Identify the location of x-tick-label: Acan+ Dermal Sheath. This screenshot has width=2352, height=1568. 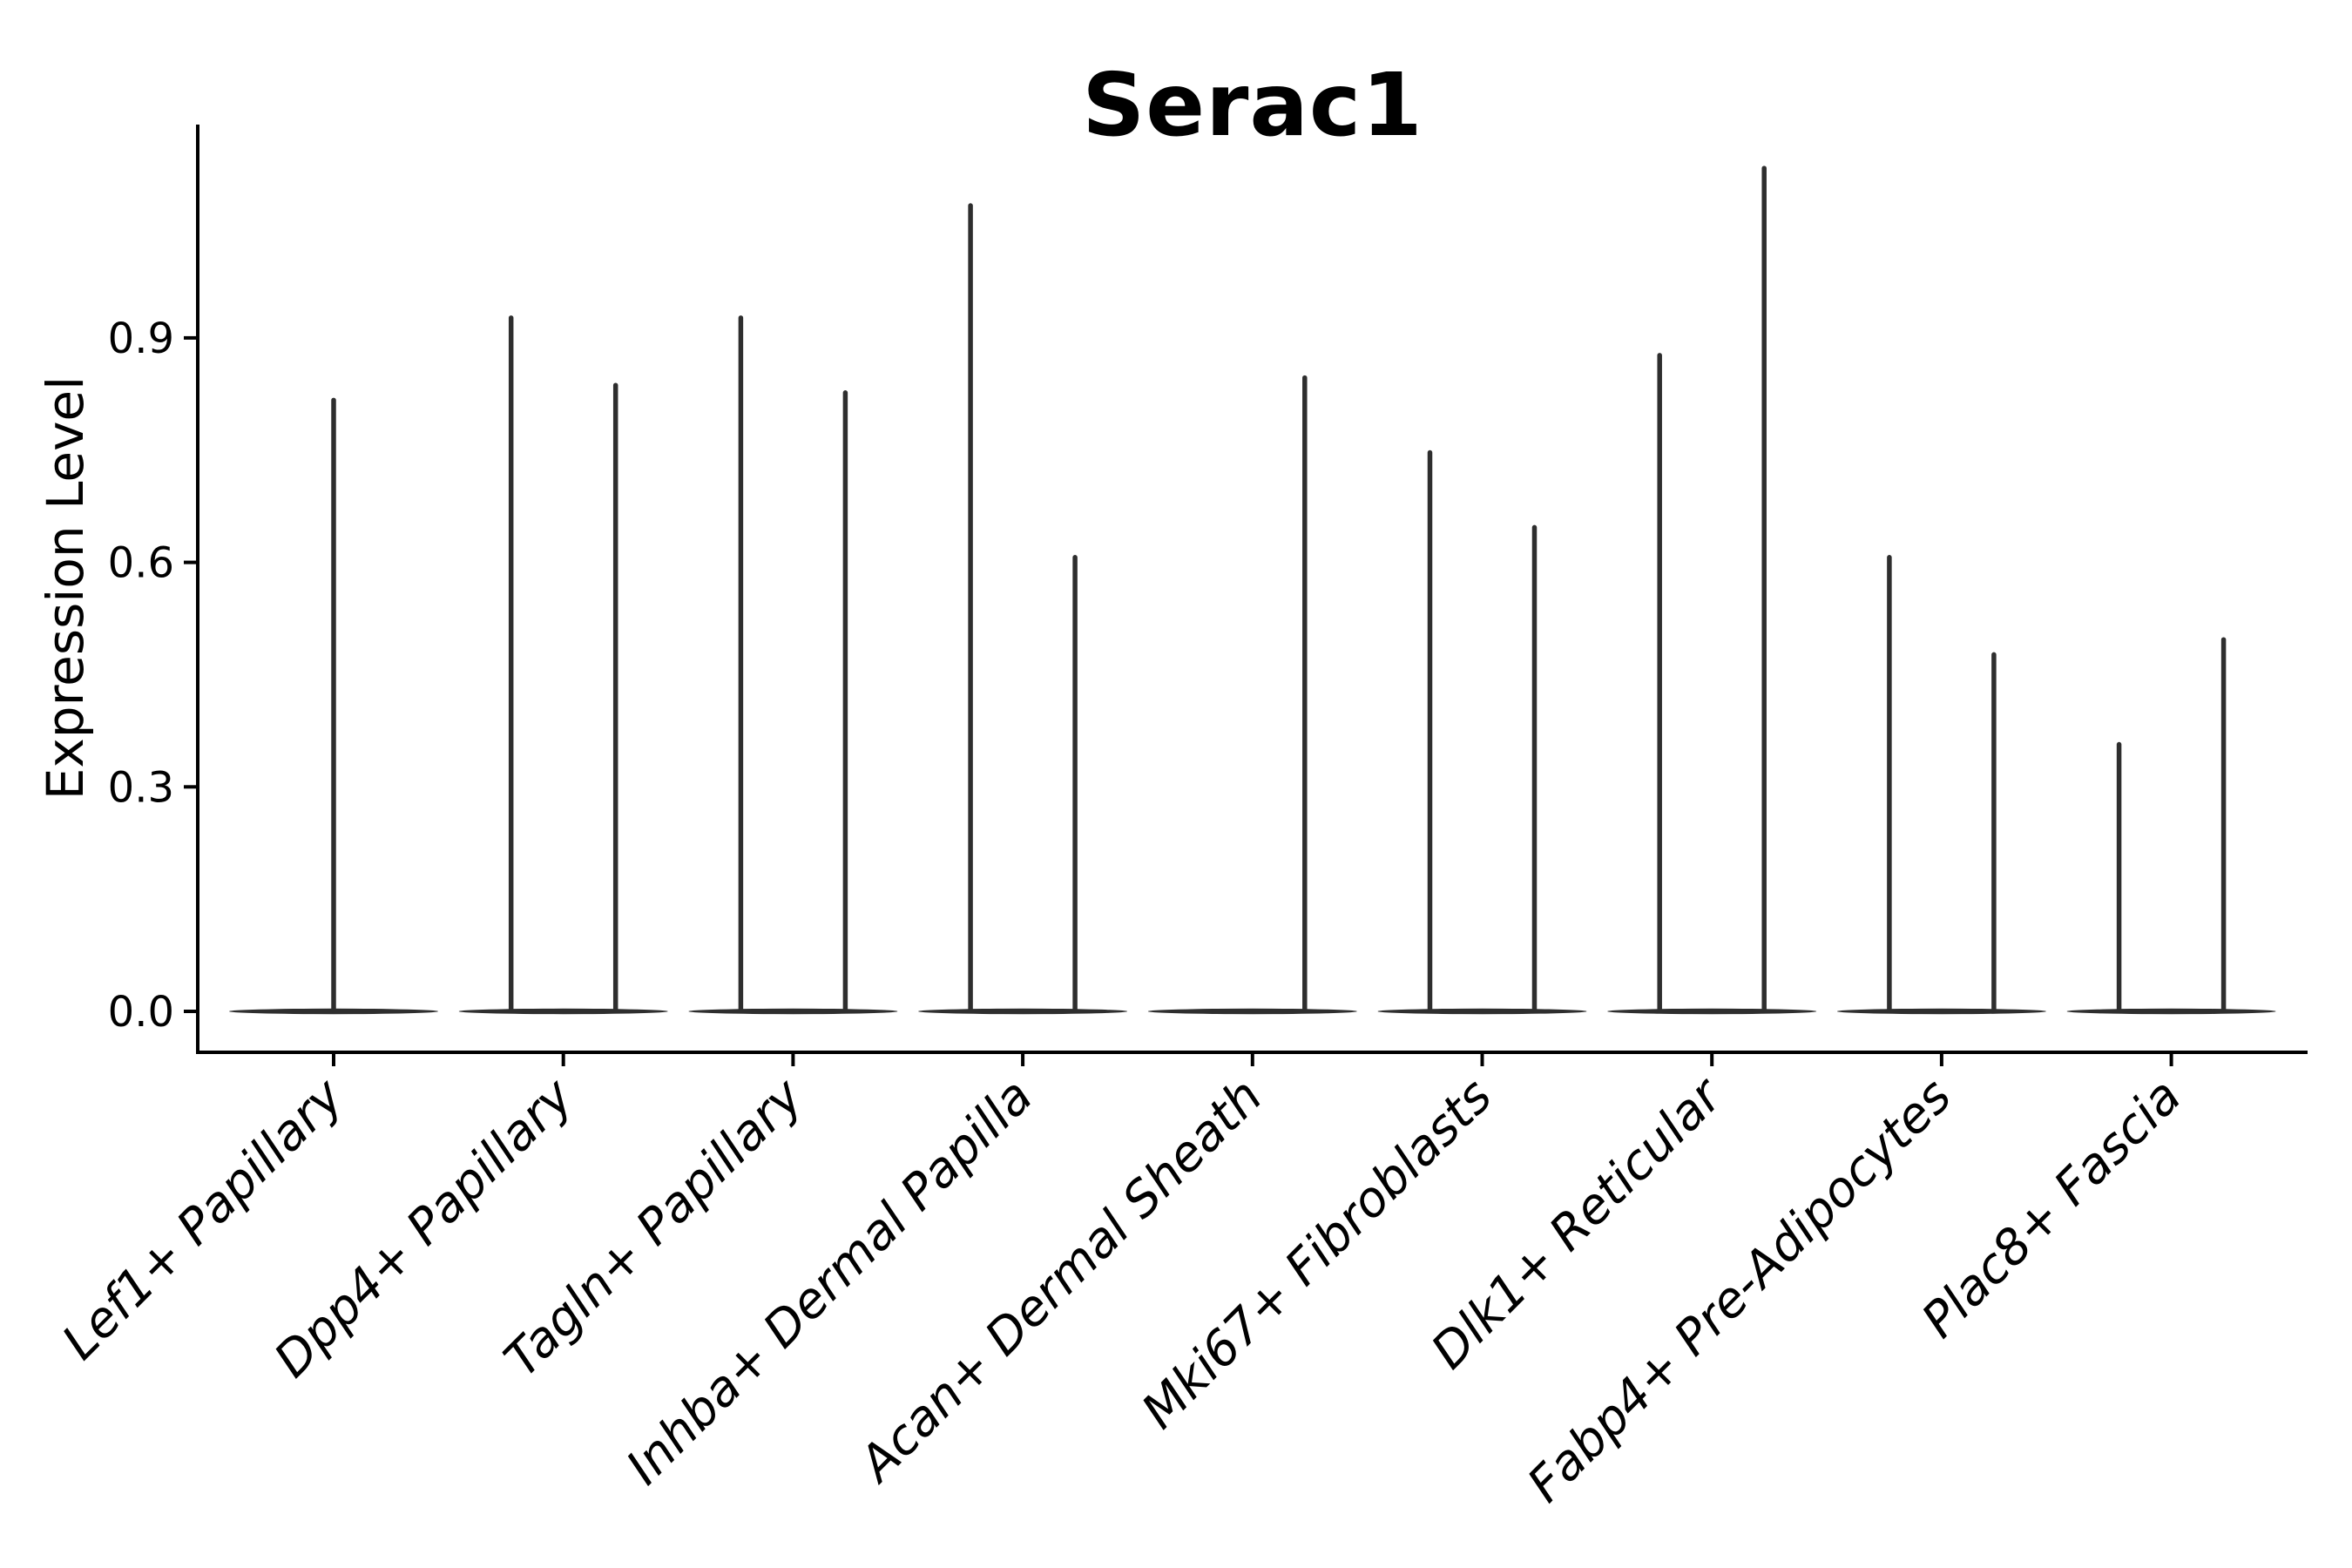
(1061, 1281).